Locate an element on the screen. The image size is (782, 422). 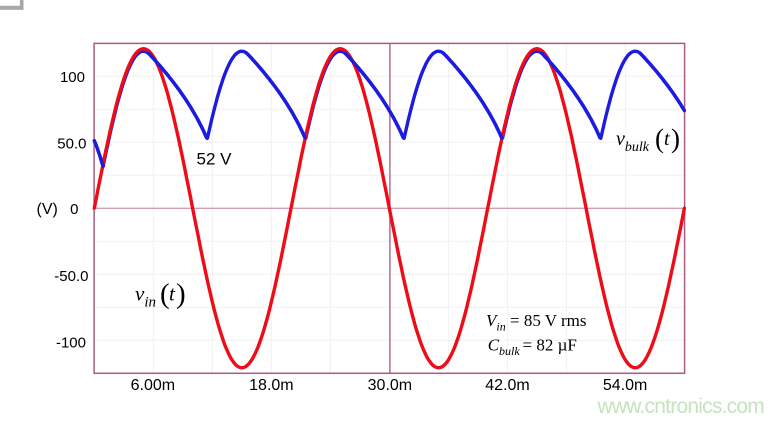
svg-text: (V) is located at coordinates (47, 209).